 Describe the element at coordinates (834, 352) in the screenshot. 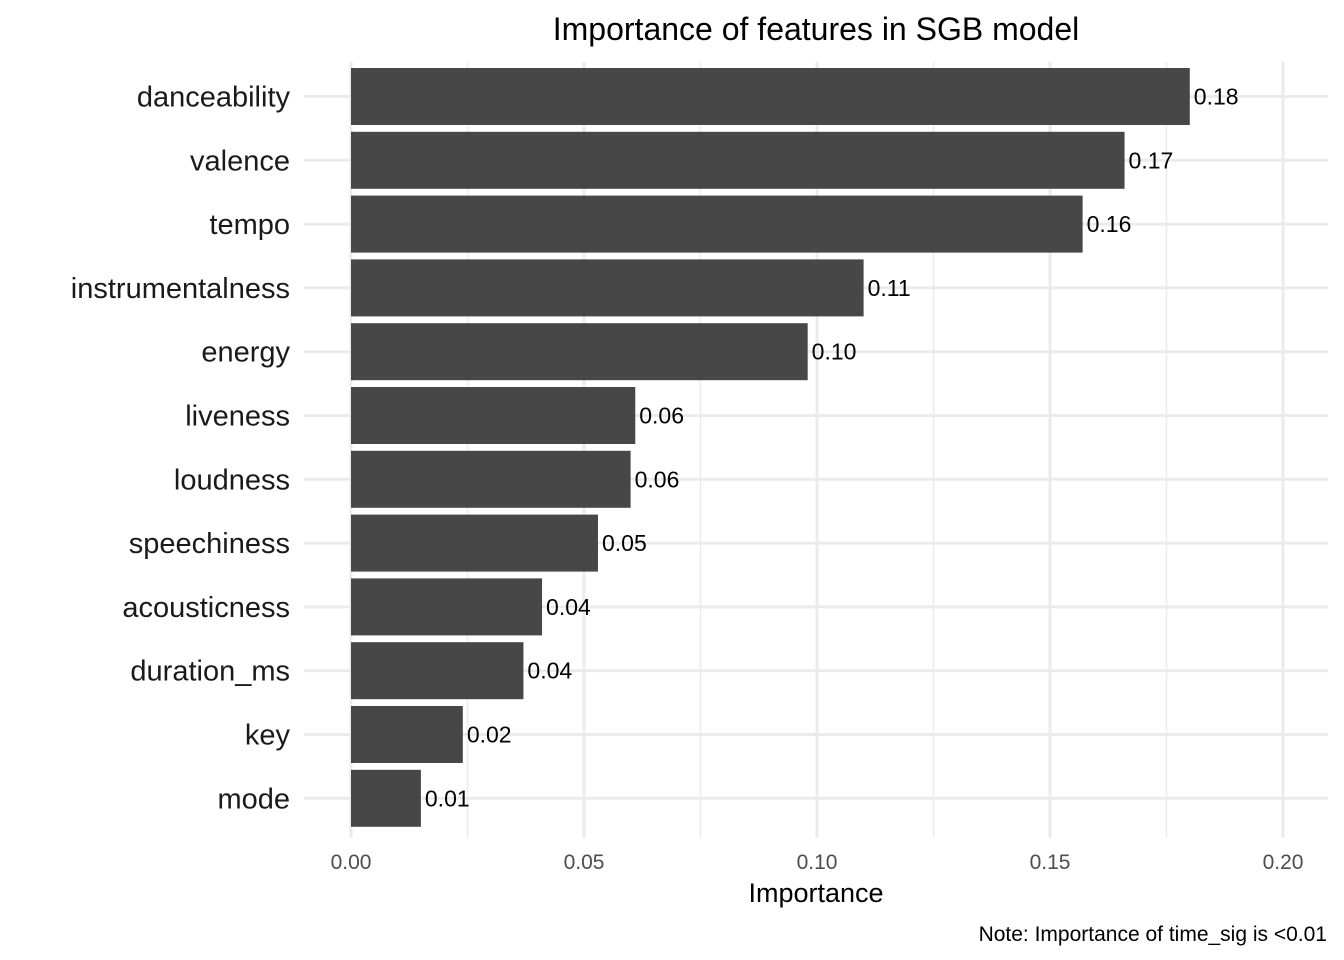

I see `data-label-energy: 0.10` at that location.